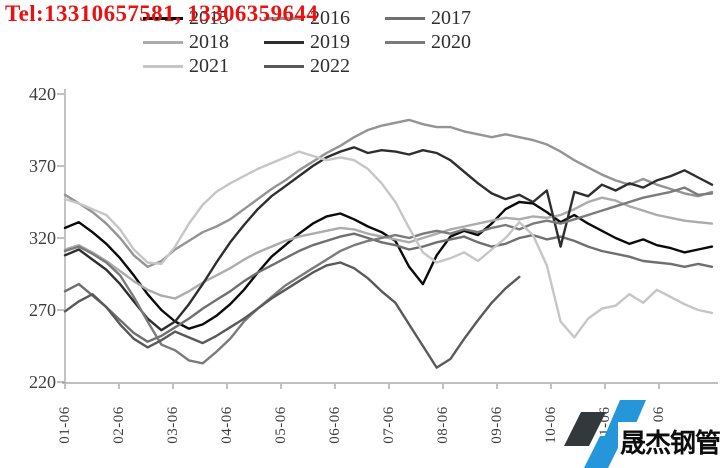  I want to click on y-tick-label: 370, so click(42, 166).